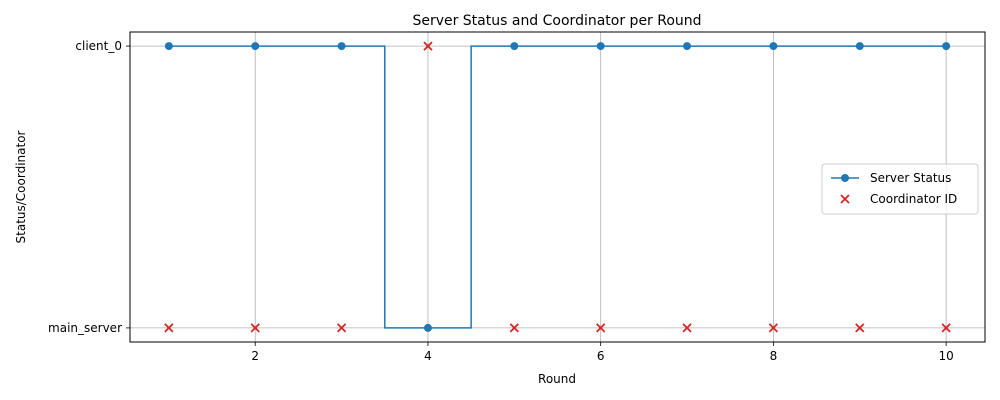  I want to click on legend-coordinator-marker, so click(845, 199).